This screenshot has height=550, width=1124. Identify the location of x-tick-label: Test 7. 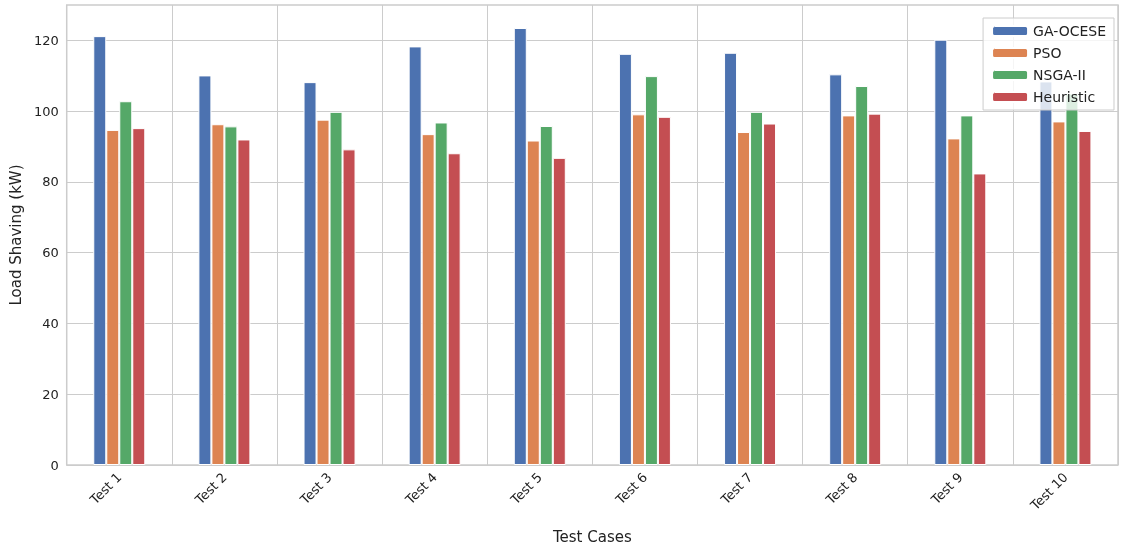
(736, 488).